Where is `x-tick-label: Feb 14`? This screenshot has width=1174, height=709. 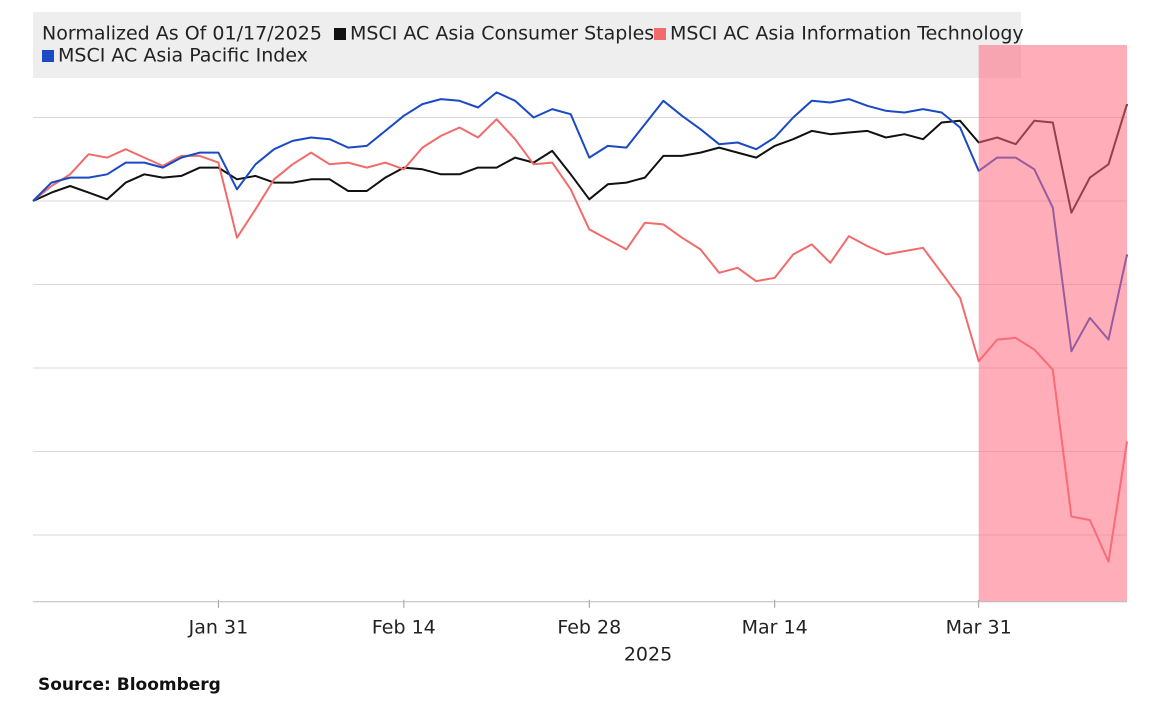 x-tick-label: Feb 14 is located at coordinates (404, 628).